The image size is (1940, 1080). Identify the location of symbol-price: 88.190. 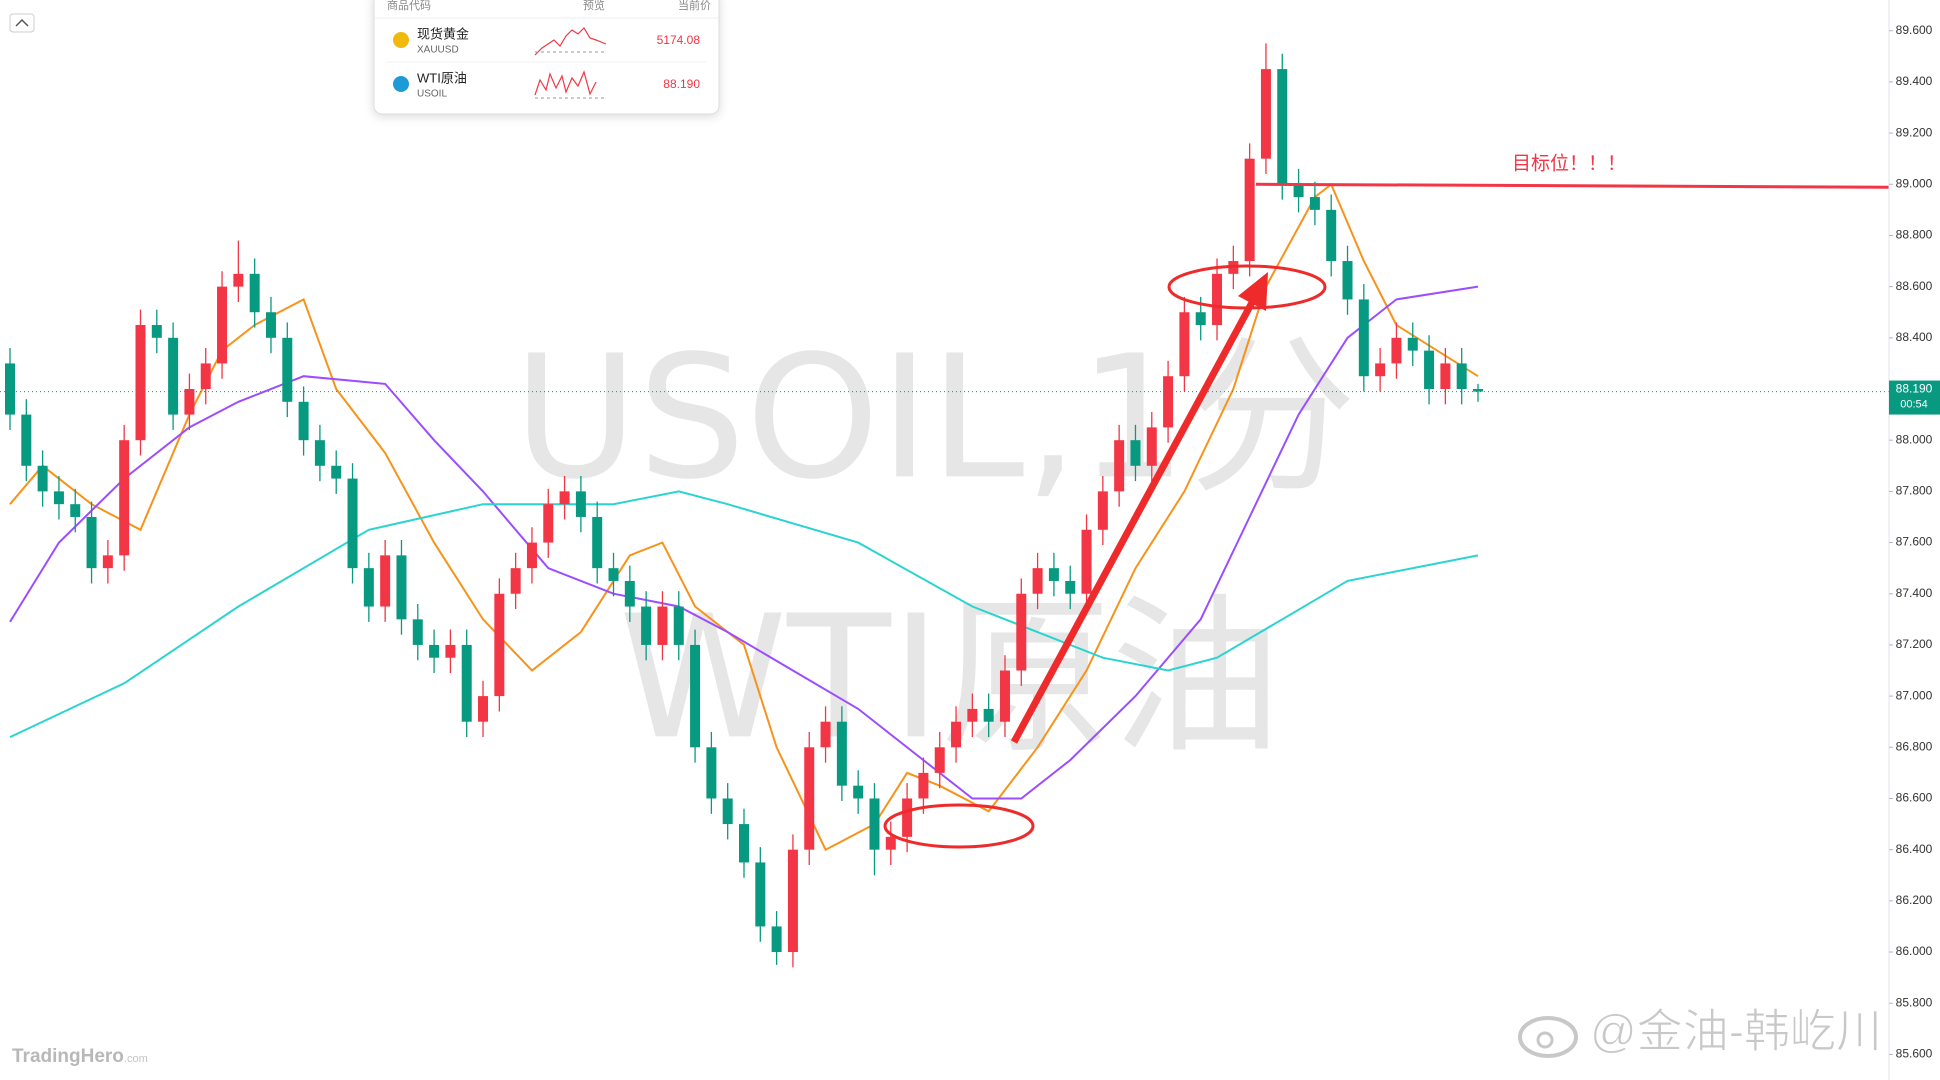
(681, 84).